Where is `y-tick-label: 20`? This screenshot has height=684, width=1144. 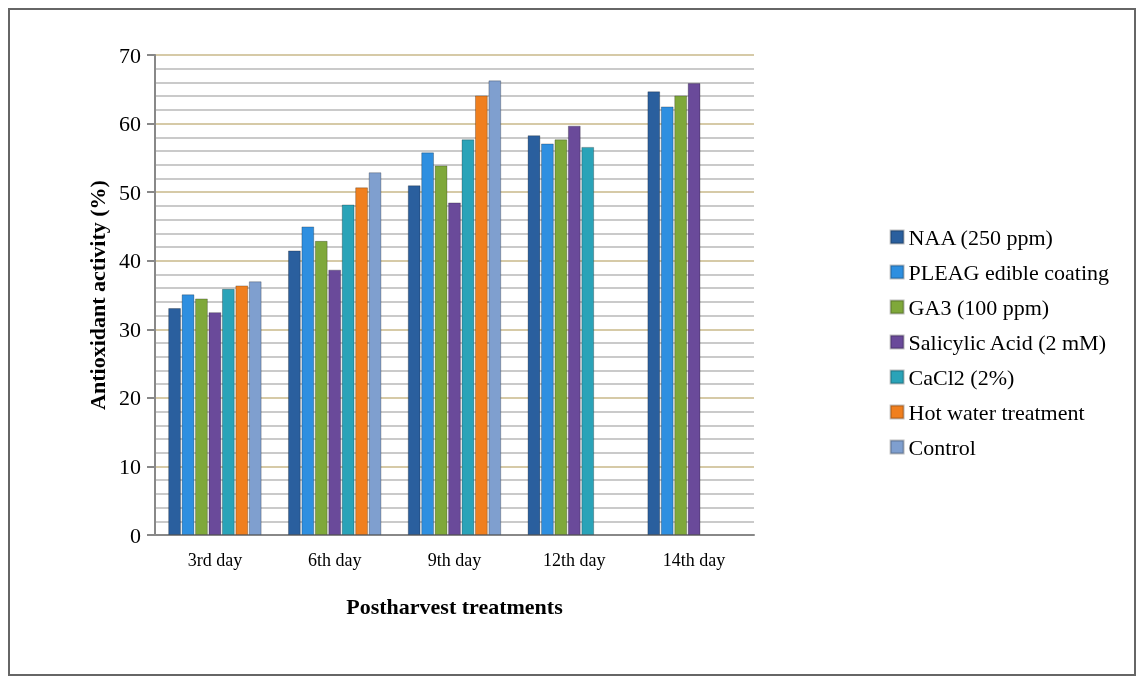 y-tick-label: 20 is located at coordinates (130, 398).